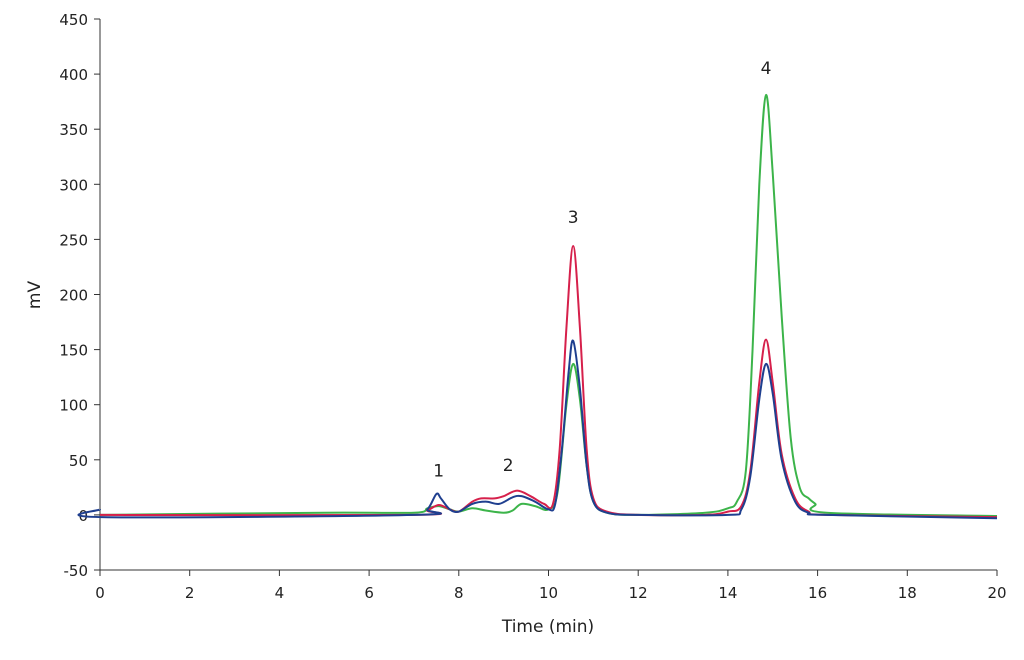 The width and height of the screenshot is (1024, 660). Describe the element at coordinates (547, 627) in the screenshot. I see `x-axis-label: Time (min)` at that location.